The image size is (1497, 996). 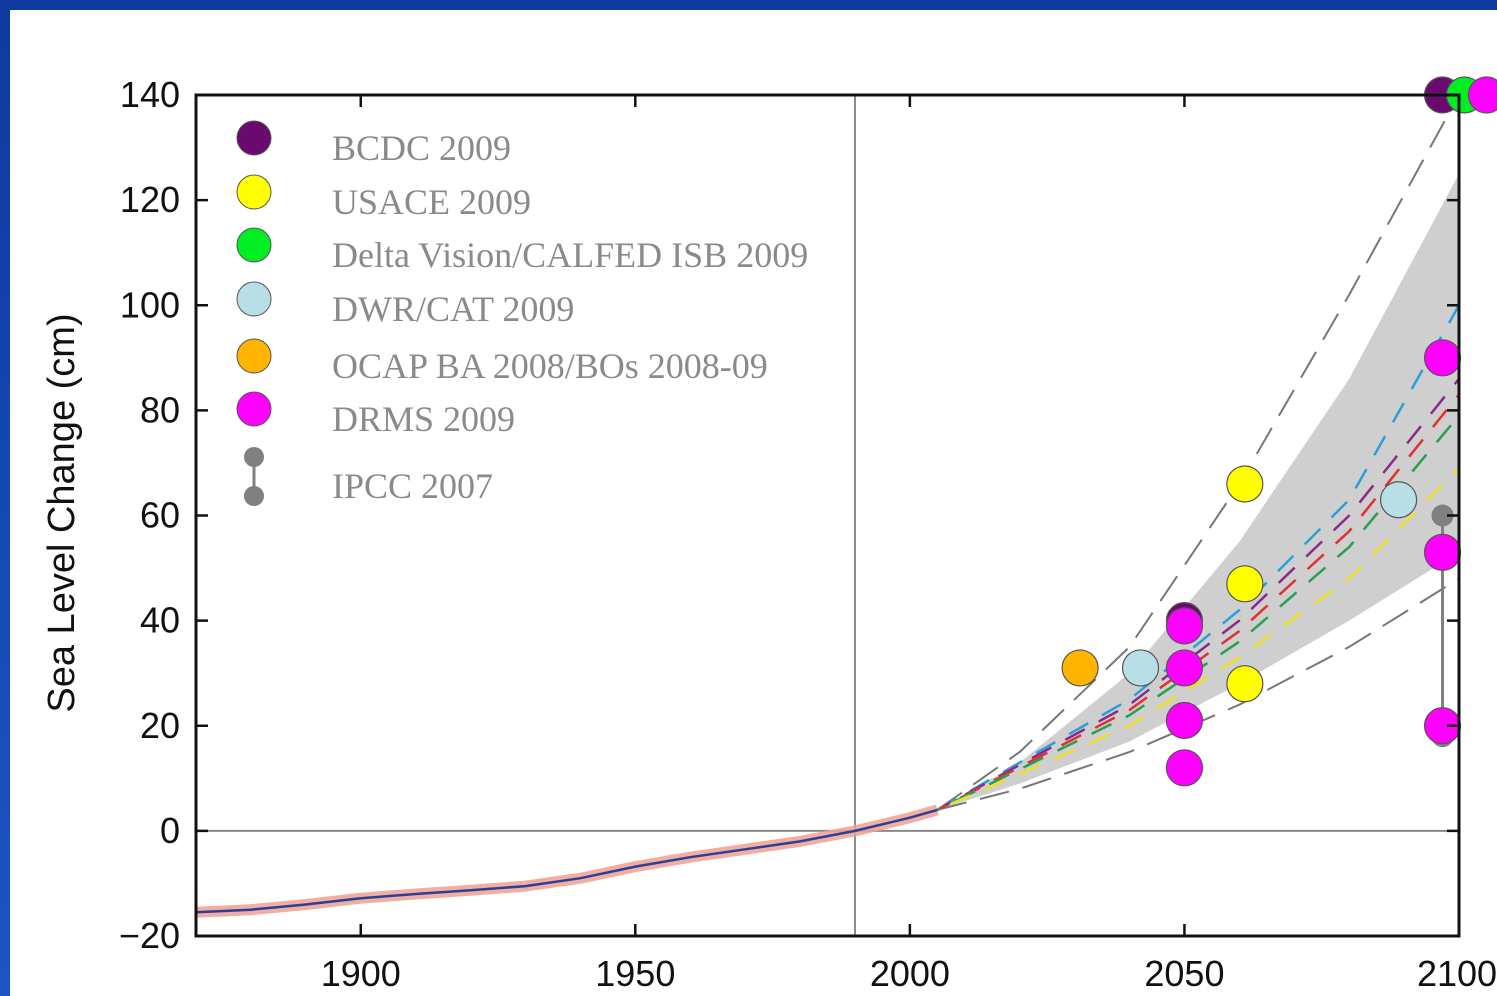 I want to click on legend-label: DWR/CAT 2009, so click(x=453, y=309).